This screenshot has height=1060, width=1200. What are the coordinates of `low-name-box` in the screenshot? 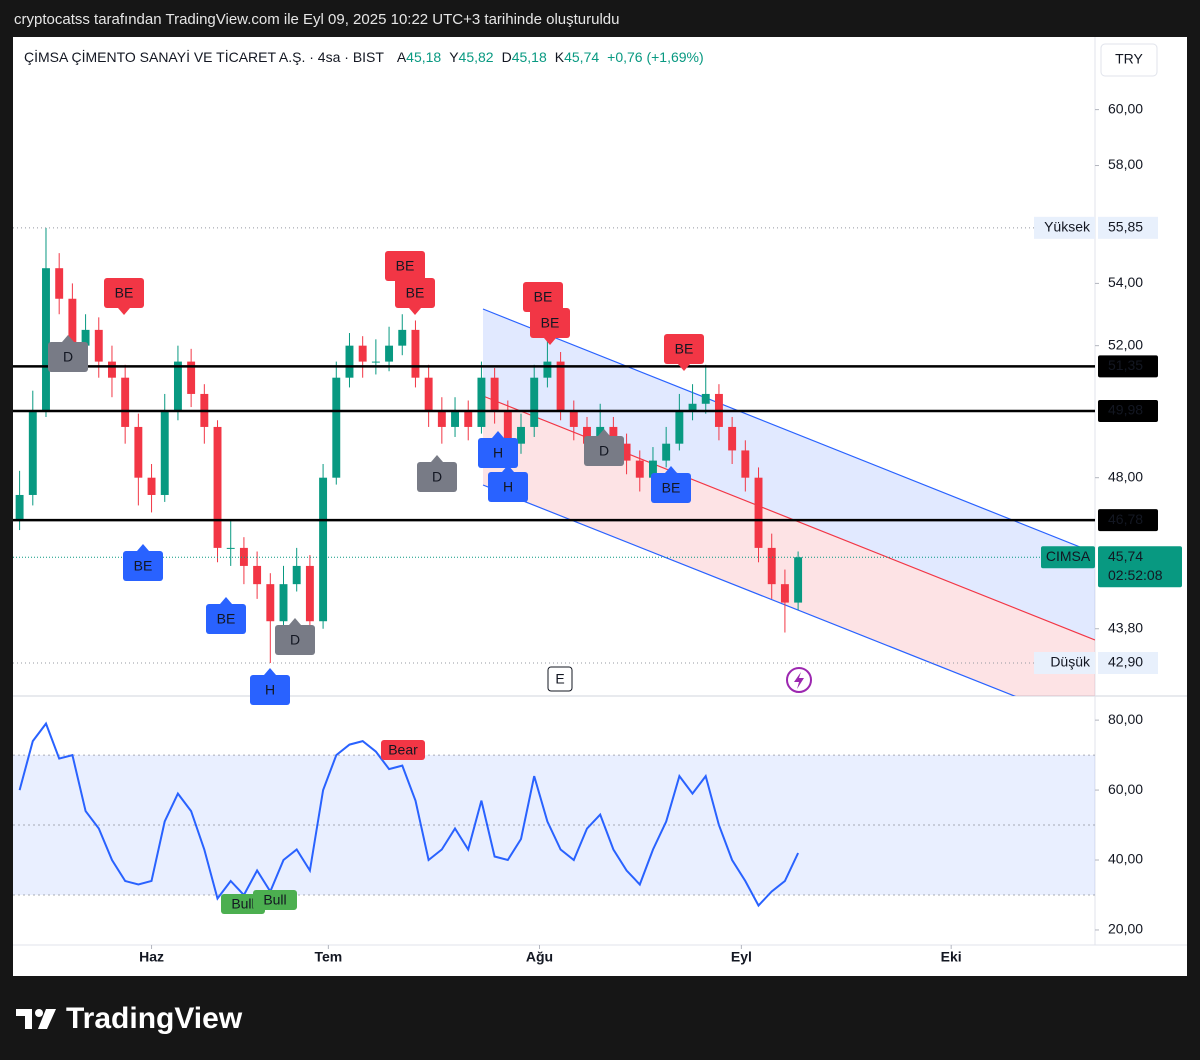 It's located at (1064, 662).